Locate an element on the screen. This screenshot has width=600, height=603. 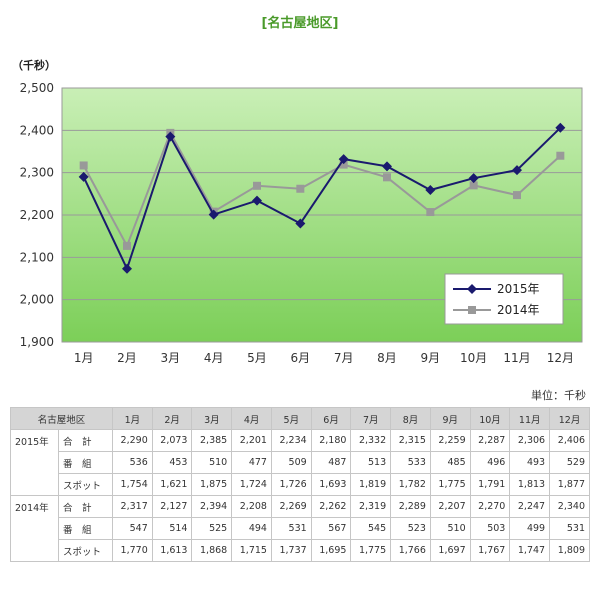
table-header-month: 2月 is located at coordinates (172, 418).